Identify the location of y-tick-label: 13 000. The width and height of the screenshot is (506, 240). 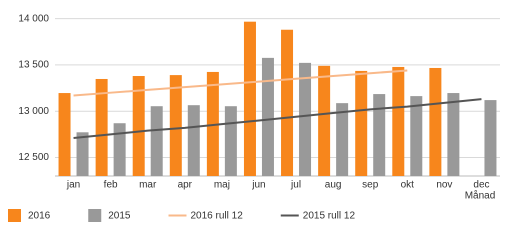
(33, 111).